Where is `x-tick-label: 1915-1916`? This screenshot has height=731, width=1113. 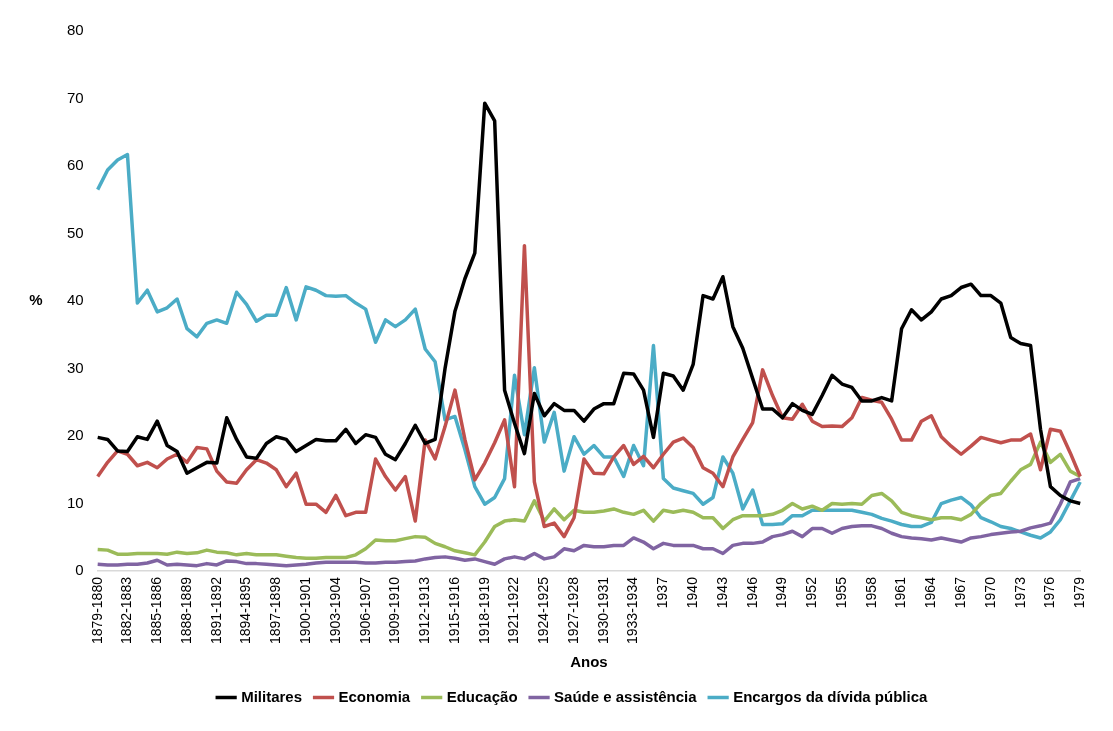 x-tick-label: 1915-1916 is located at coordinates (453, 610).